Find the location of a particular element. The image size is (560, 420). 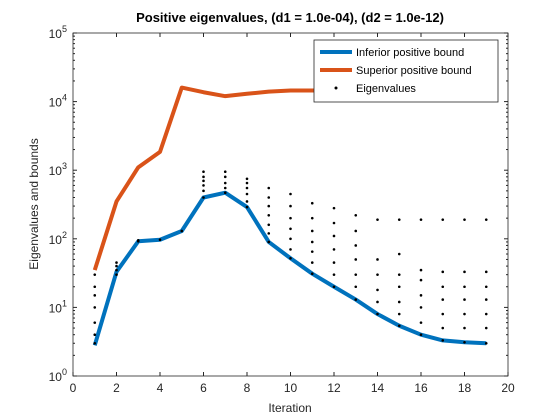

legend-label: Superior positive bound is located at coordinates (414, 71).